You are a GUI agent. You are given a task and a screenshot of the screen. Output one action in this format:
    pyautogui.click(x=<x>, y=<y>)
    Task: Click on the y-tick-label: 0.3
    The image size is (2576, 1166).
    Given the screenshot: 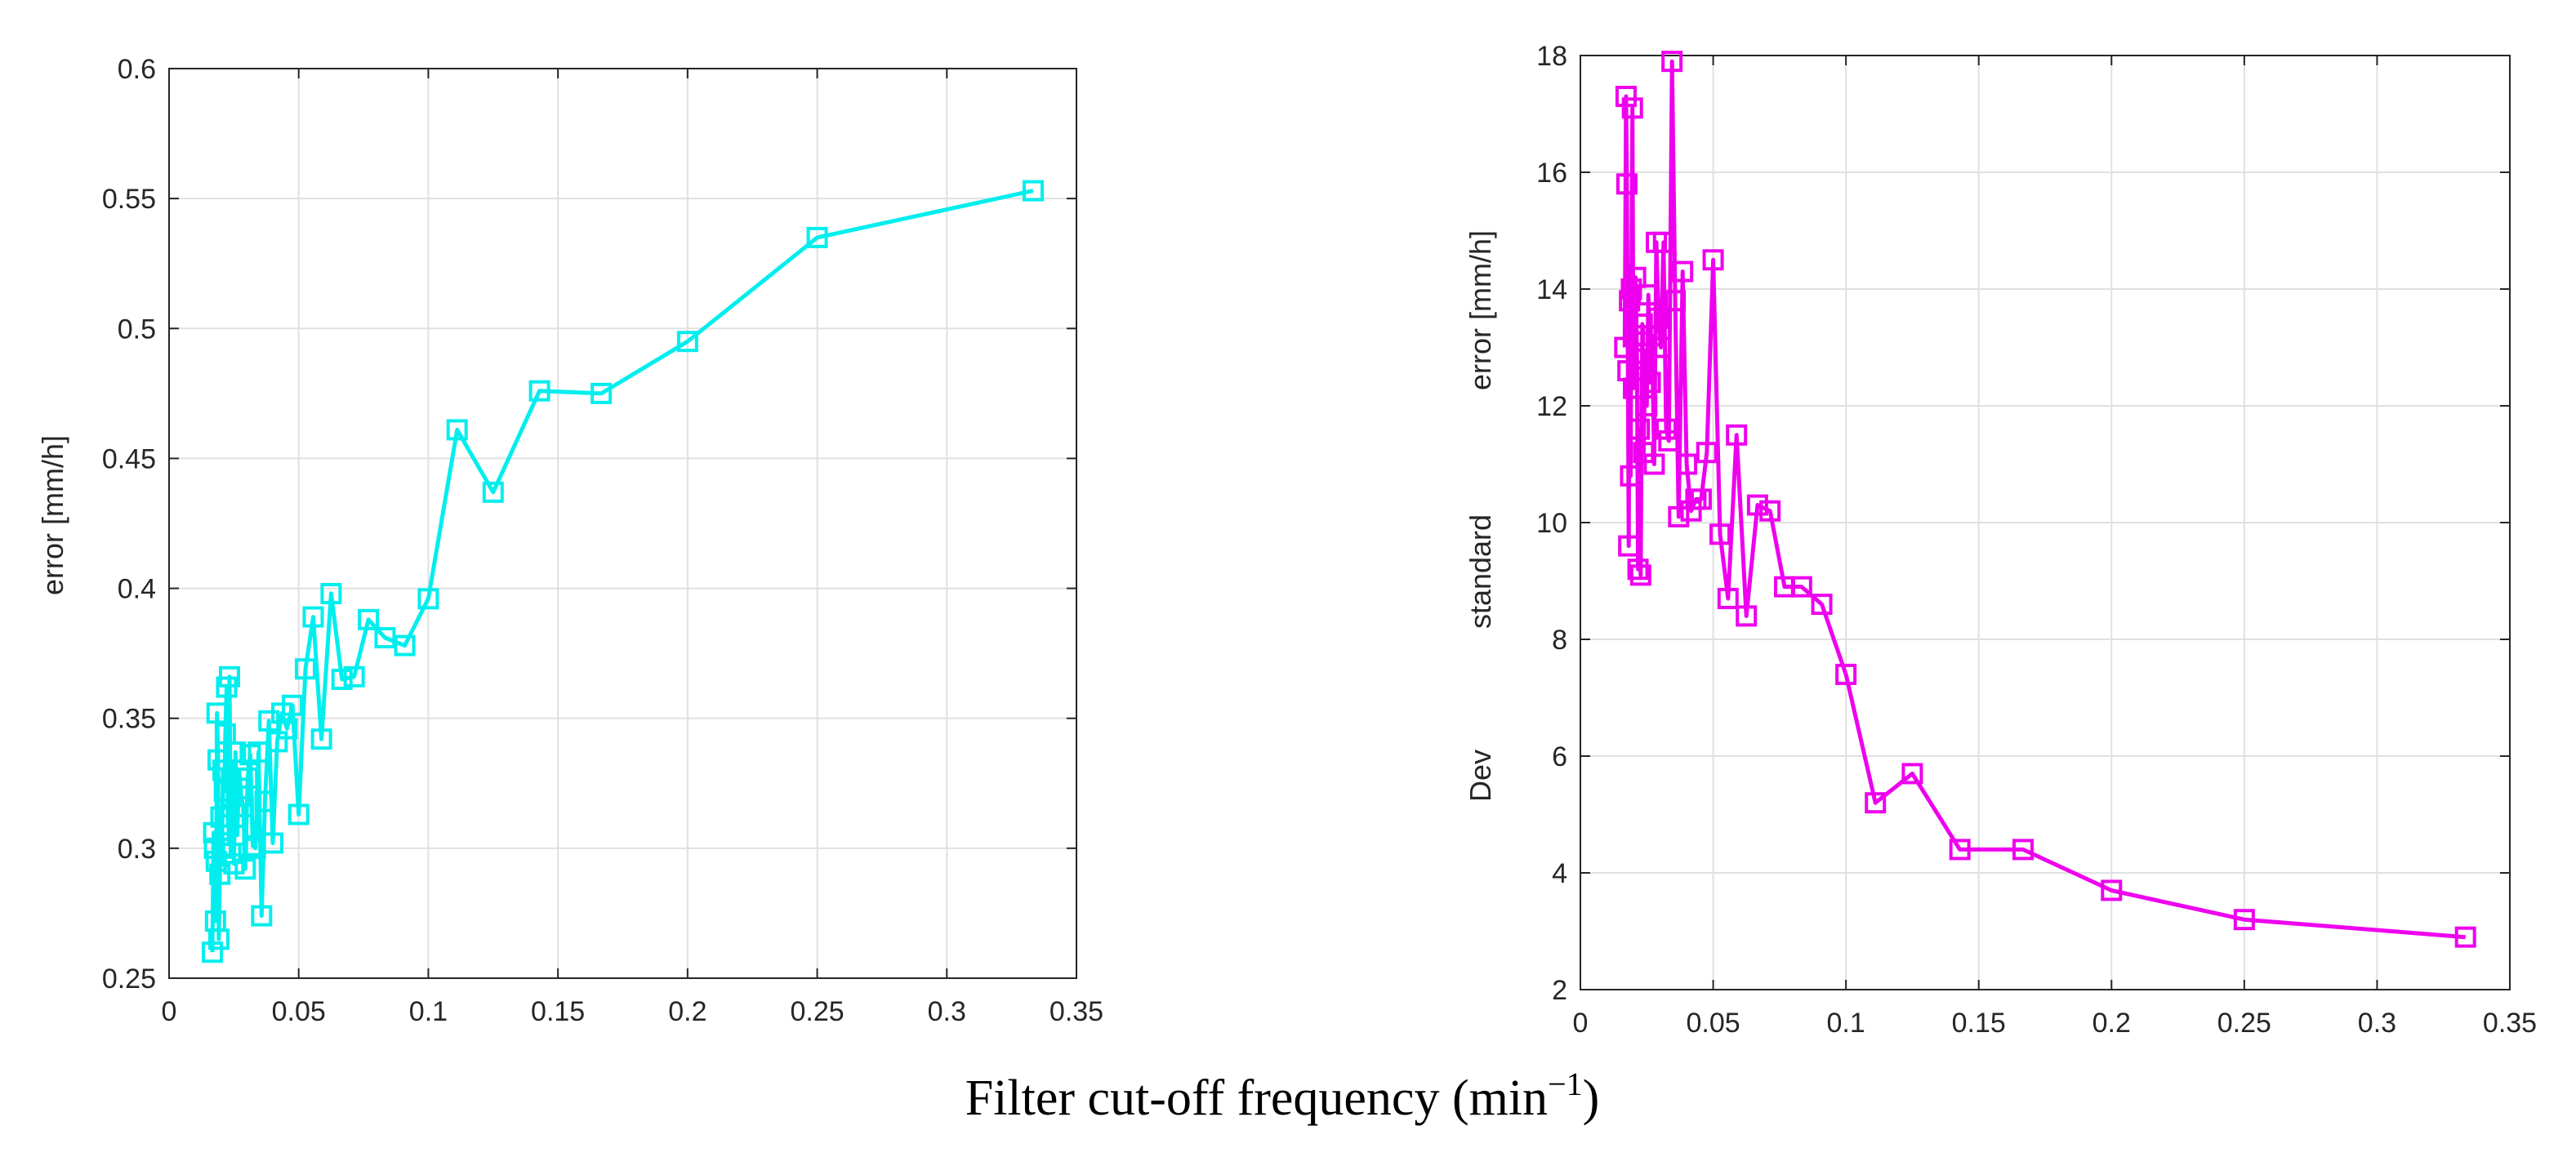 What is the action you would take?
    pyautogui.click(x=137, y=849)
    